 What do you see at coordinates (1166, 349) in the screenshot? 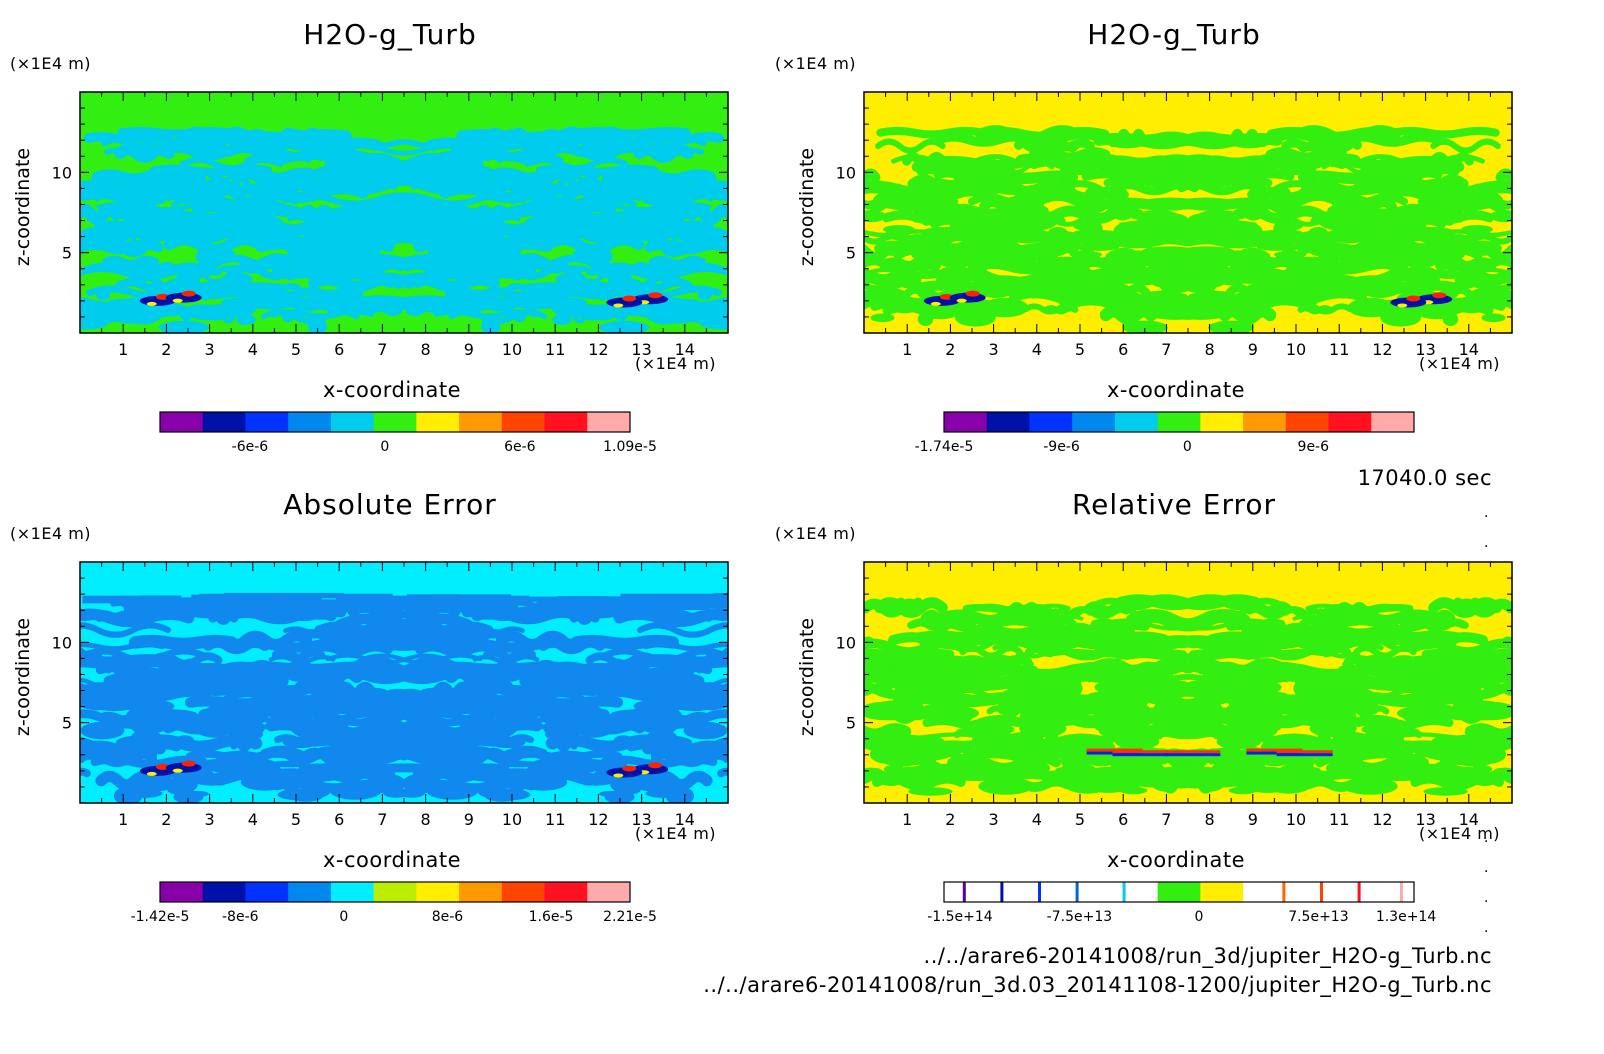
I see `x-tick-label: 7` at bounding box center [1166, 349].